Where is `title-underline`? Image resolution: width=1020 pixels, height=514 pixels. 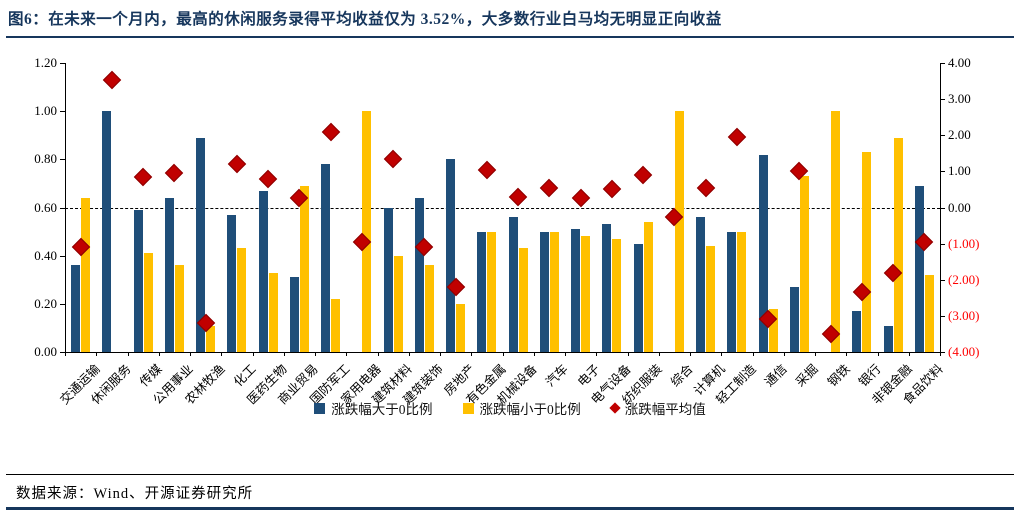
title-underline is located at coordinates (510, 37).